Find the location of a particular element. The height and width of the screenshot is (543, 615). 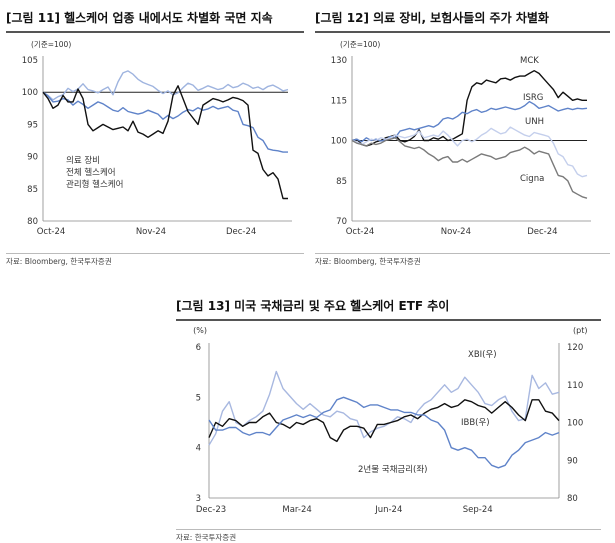

series-label: IBB(우) is located at coordinates (475, 423).